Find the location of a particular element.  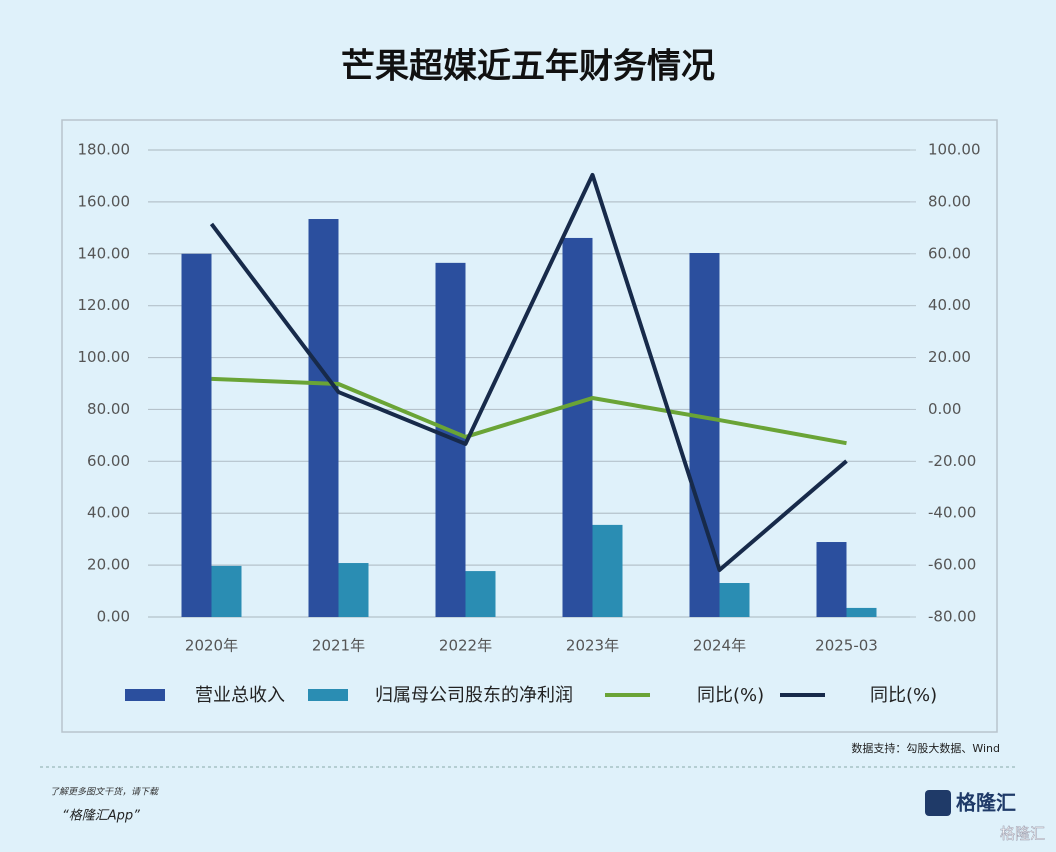

x-tick-label: 2025-03 is located at coordinates (846, 646).